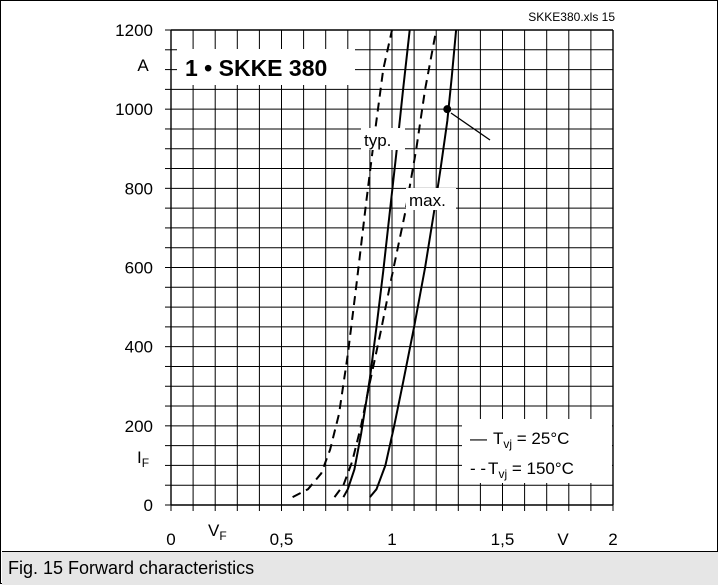 The height and width of the screenshot is (585, 718). Describe the element at coordinates (493, 468) in the screenshot. I see `legend-entry-150c-symbol: T` at that location.